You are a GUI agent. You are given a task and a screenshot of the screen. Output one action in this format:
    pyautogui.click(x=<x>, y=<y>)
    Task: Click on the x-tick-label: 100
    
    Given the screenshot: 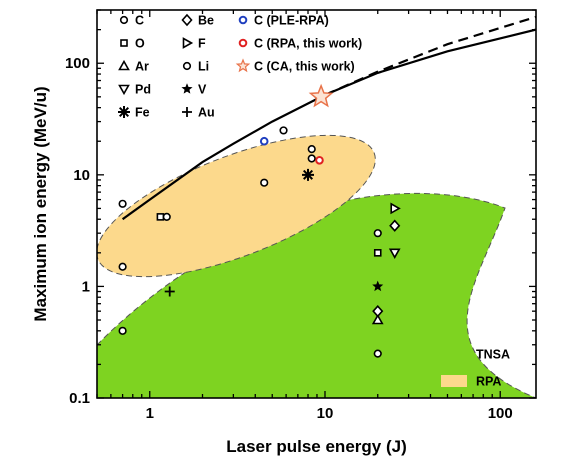 What is the action you would take?
    pyautogui.click(x=500, y=413)
    